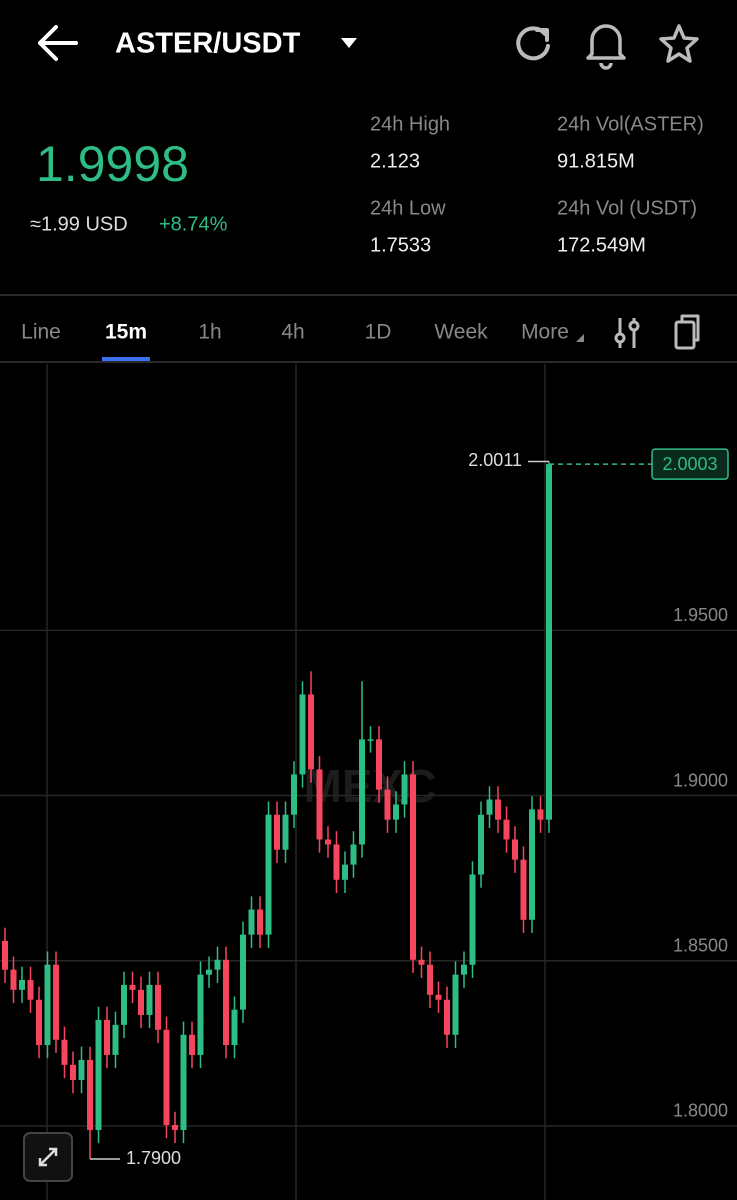  Describe the element at coordinates (545, 332) in the screenshot. I see `interval-tab: More` at that location.